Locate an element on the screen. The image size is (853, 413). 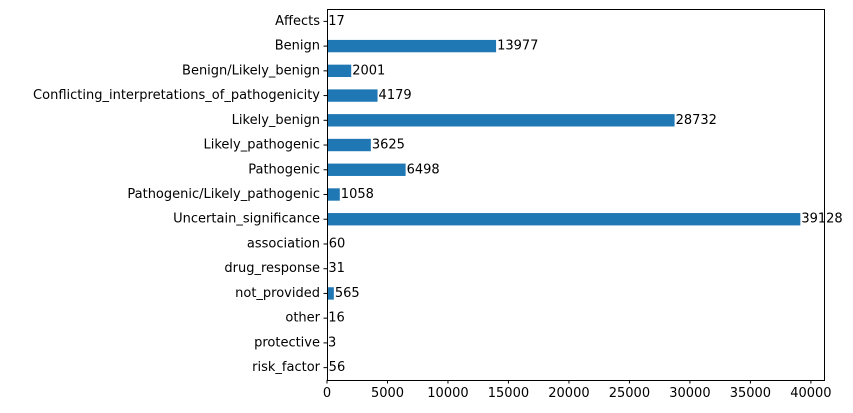
category-label: Pathogenic is located at coordinates (284, 169).